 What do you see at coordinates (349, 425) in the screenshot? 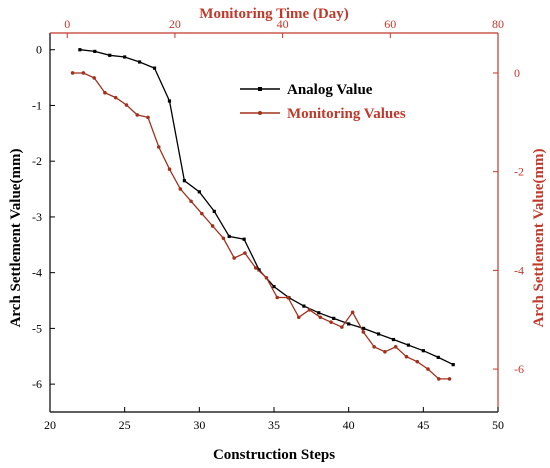
I see `x-tick-label-bottom: 40` at bounding box center [349, 425].